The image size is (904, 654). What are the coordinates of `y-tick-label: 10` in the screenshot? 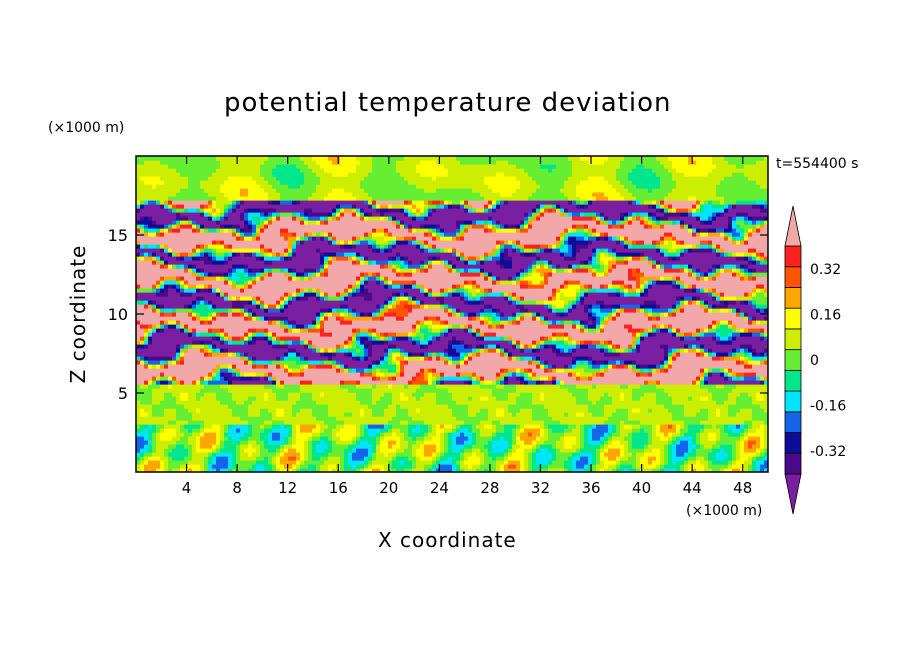 It's located at (118, 314).